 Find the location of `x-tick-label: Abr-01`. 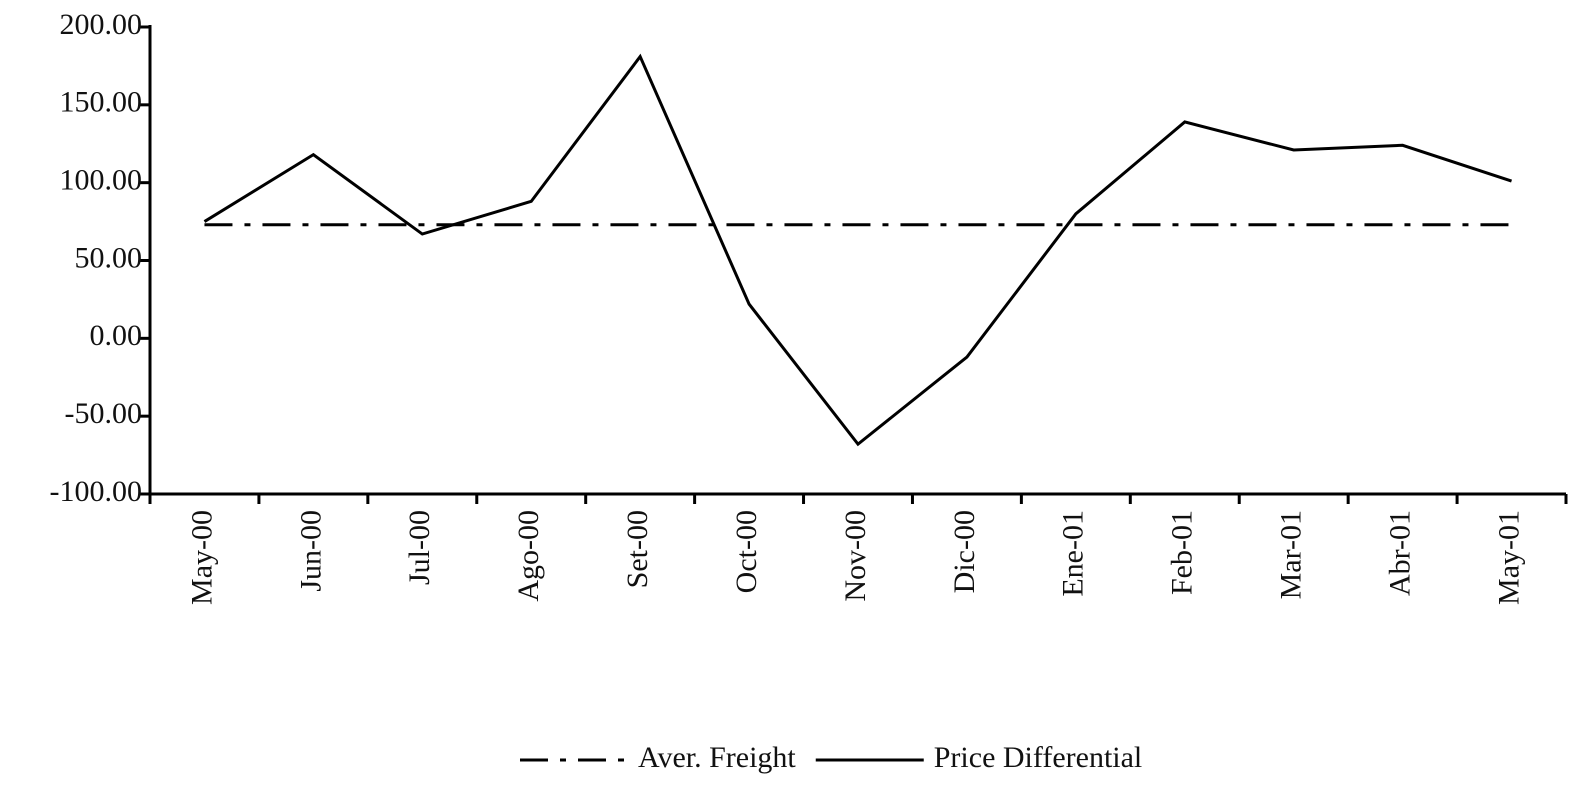

x-tick-label: Abr-01 is located at coordinates (1400, 553).